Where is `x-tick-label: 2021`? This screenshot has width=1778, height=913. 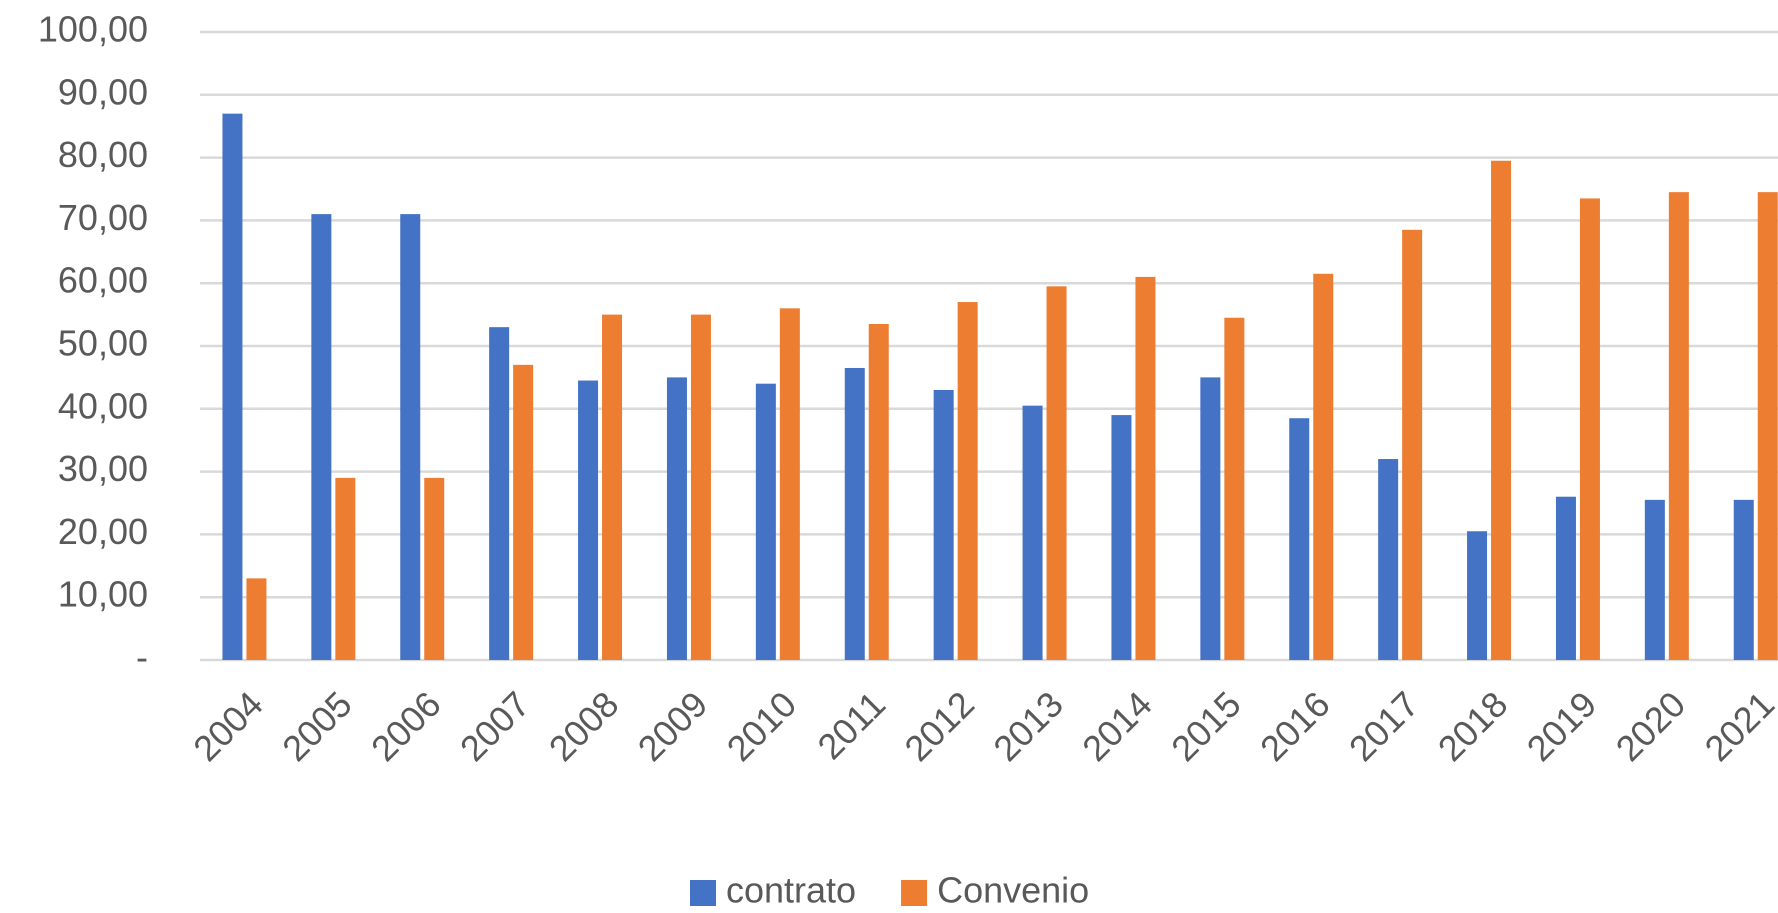 x-tick-label: 2021 is located at coordinates (1737, 726).